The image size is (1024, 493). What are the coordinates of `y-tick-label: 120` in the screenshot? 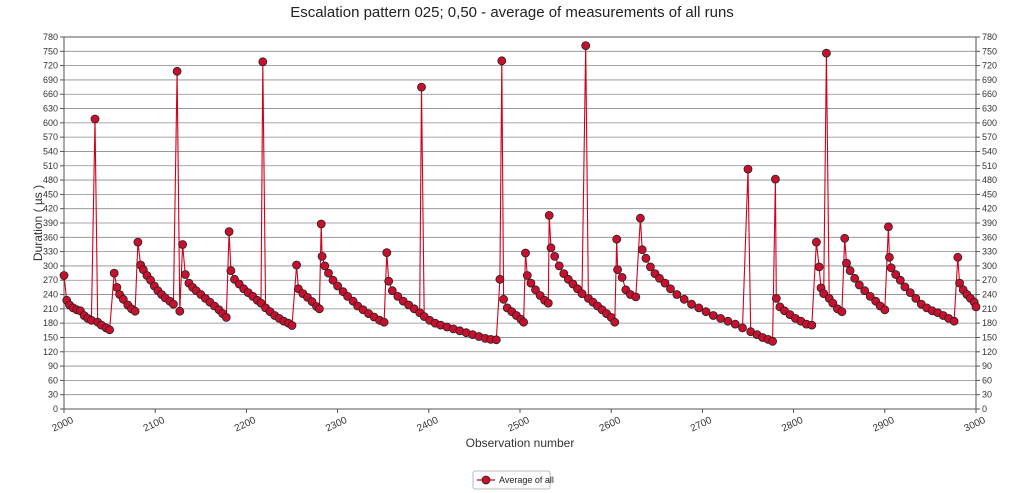 It's located at (50, 352).